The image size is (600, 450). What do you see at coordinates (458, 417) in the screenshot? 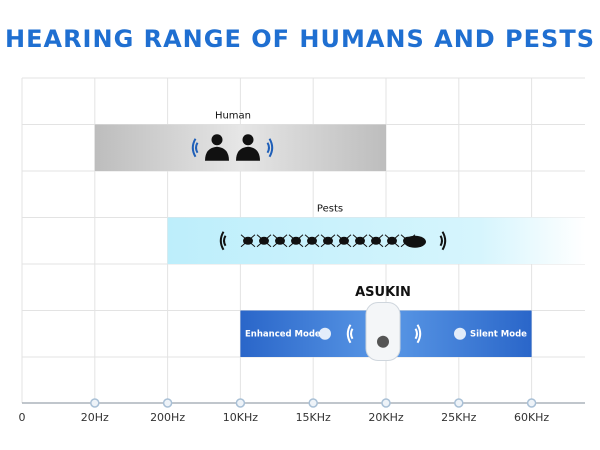
I see `x-tick-label: 25KHz` at bounding box center [458, 417].